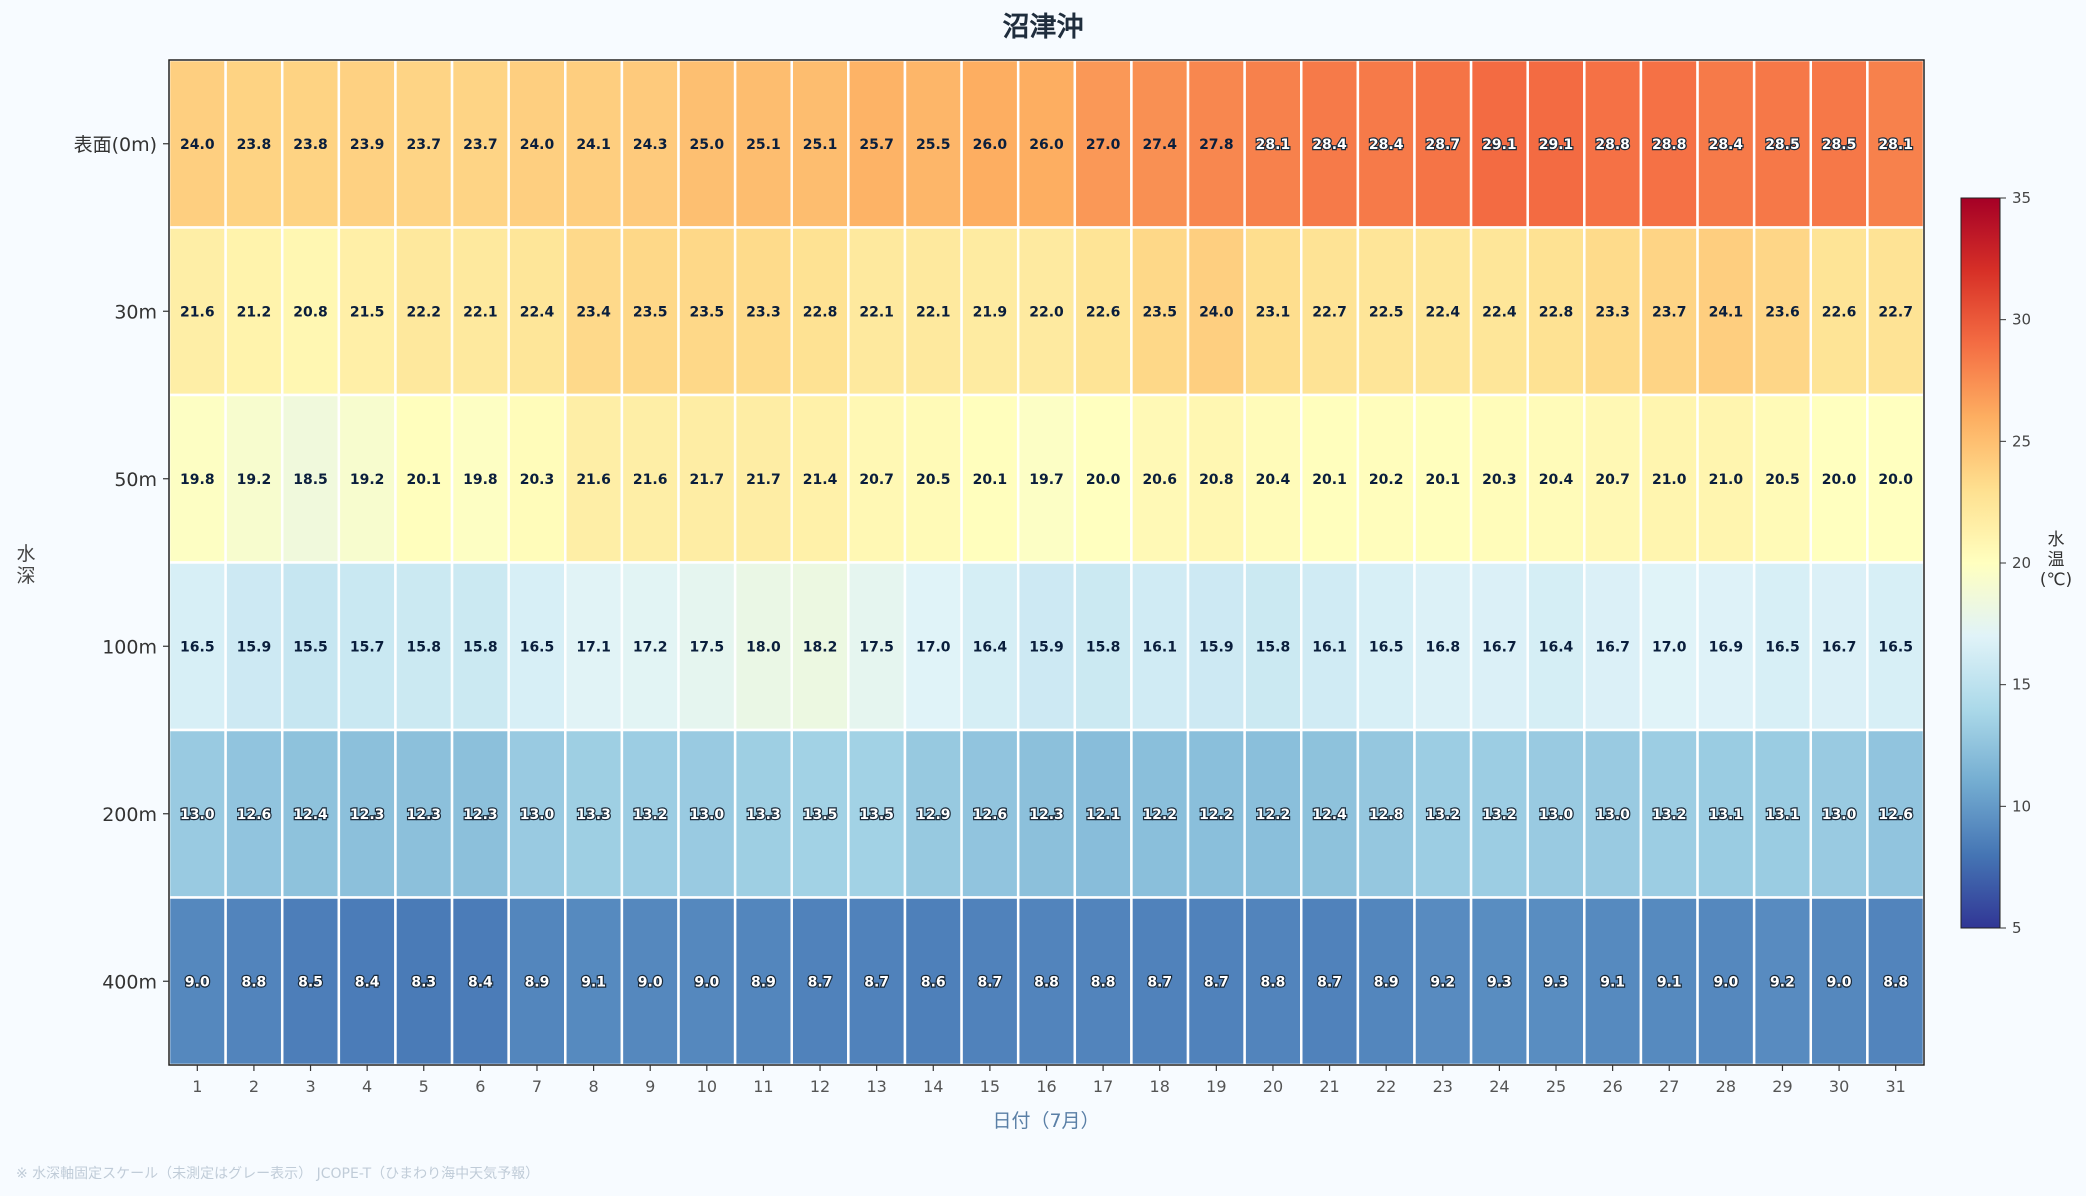  I want to click on x-tick-label: 9, so click(650, 1086).